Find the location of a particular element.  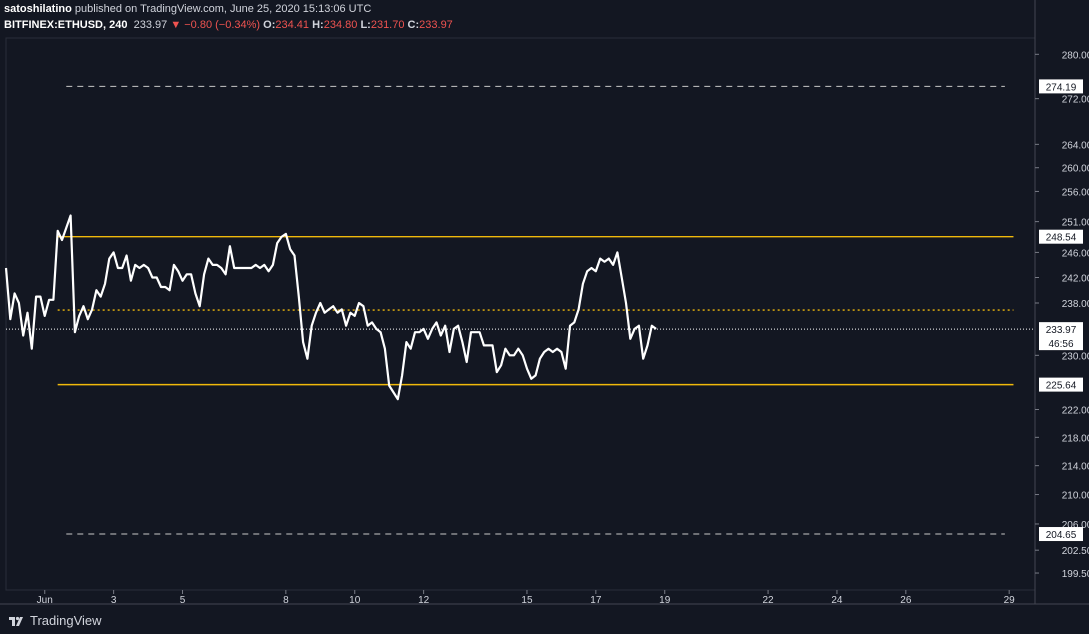

x-tick-label: 5 is located at coordinates (183, 600).